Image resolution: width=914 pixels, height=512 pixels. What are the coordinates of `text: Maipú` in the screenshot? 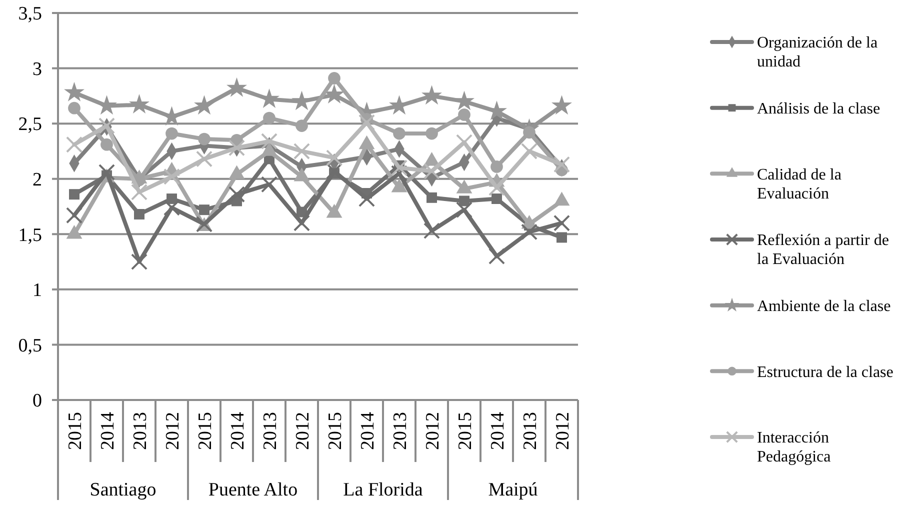 It's located at (513, 490).